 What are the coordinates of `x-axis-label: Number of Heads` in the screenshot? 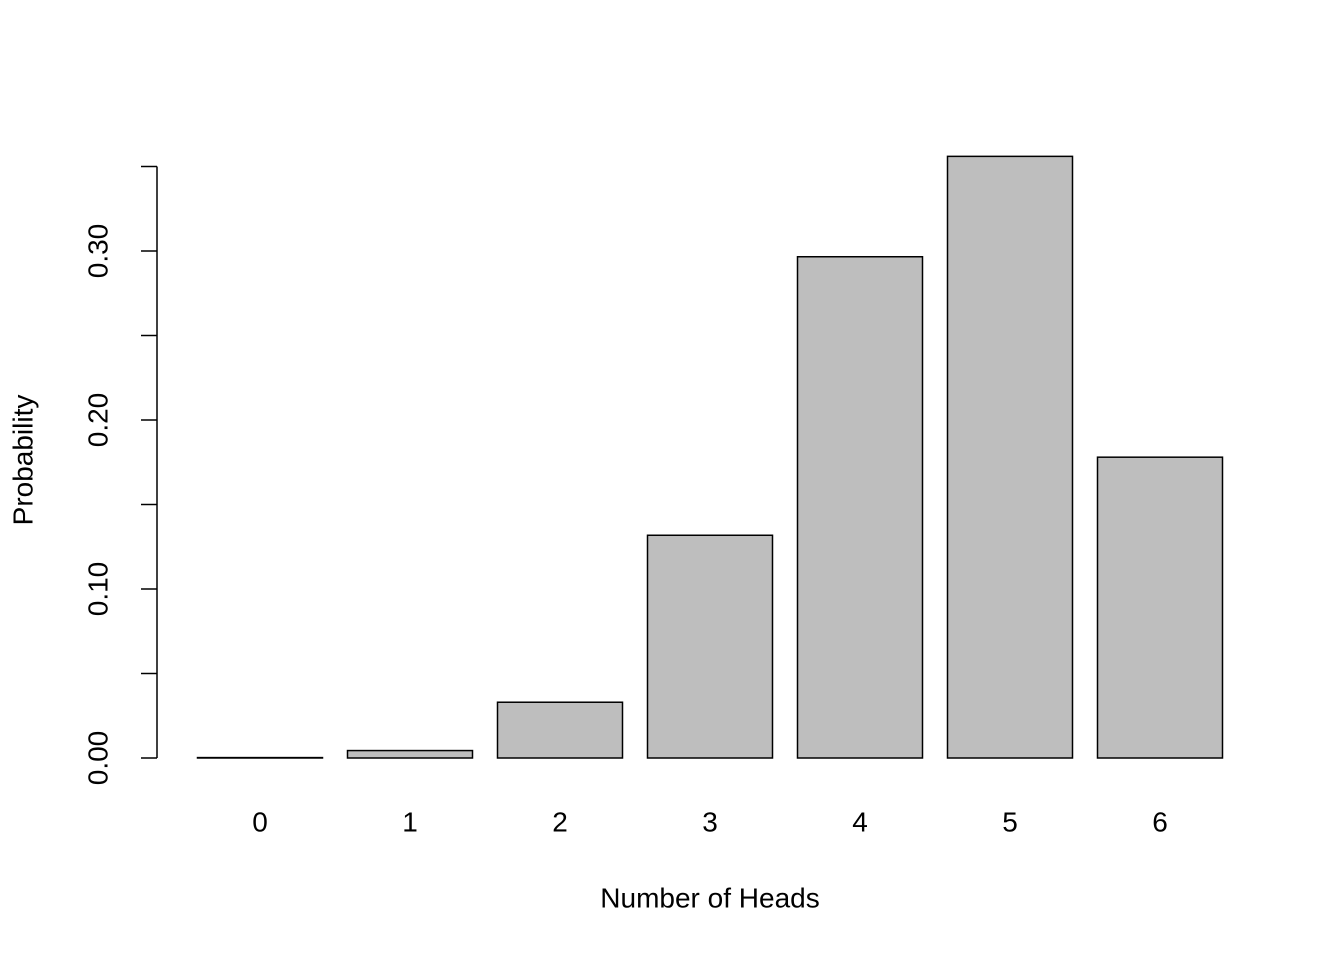 It's located at (709, 897).